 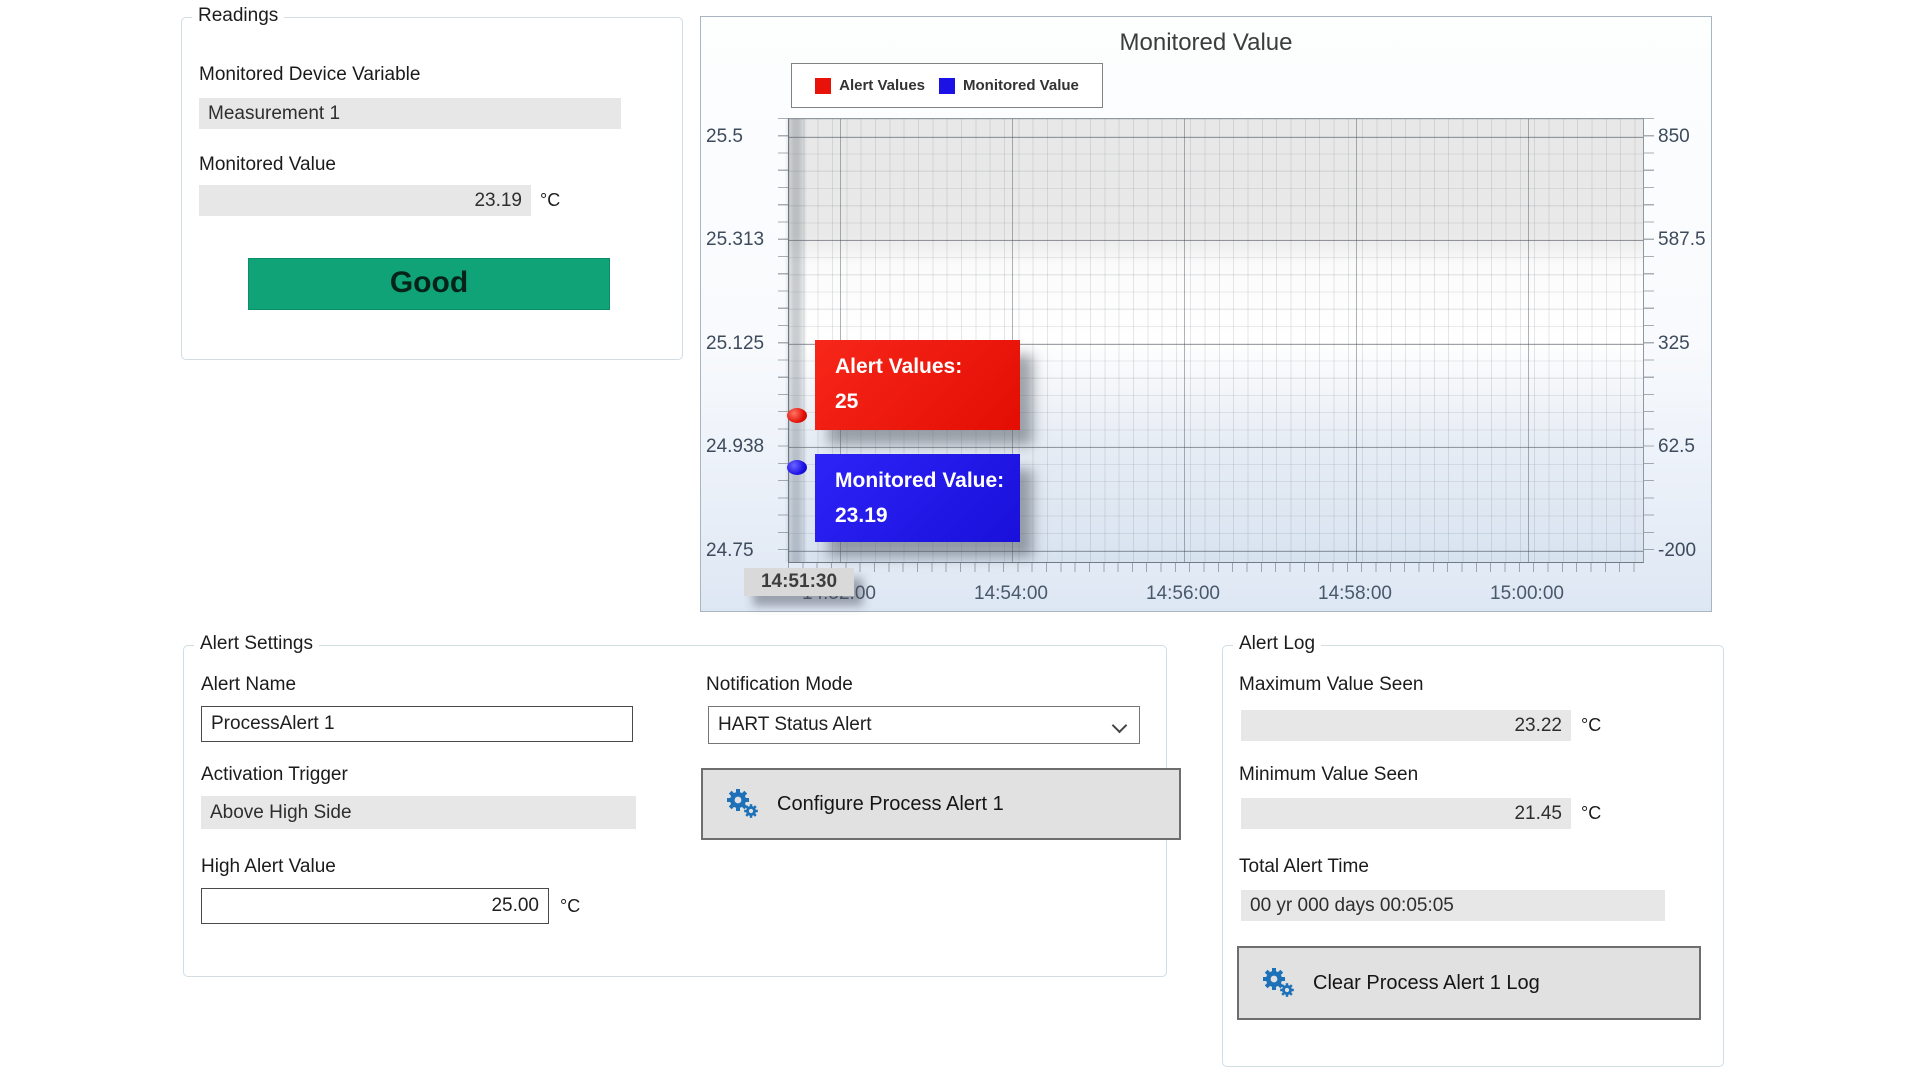 I want to click on alert-name-label: Alert Name, so click(x=249, y=684).